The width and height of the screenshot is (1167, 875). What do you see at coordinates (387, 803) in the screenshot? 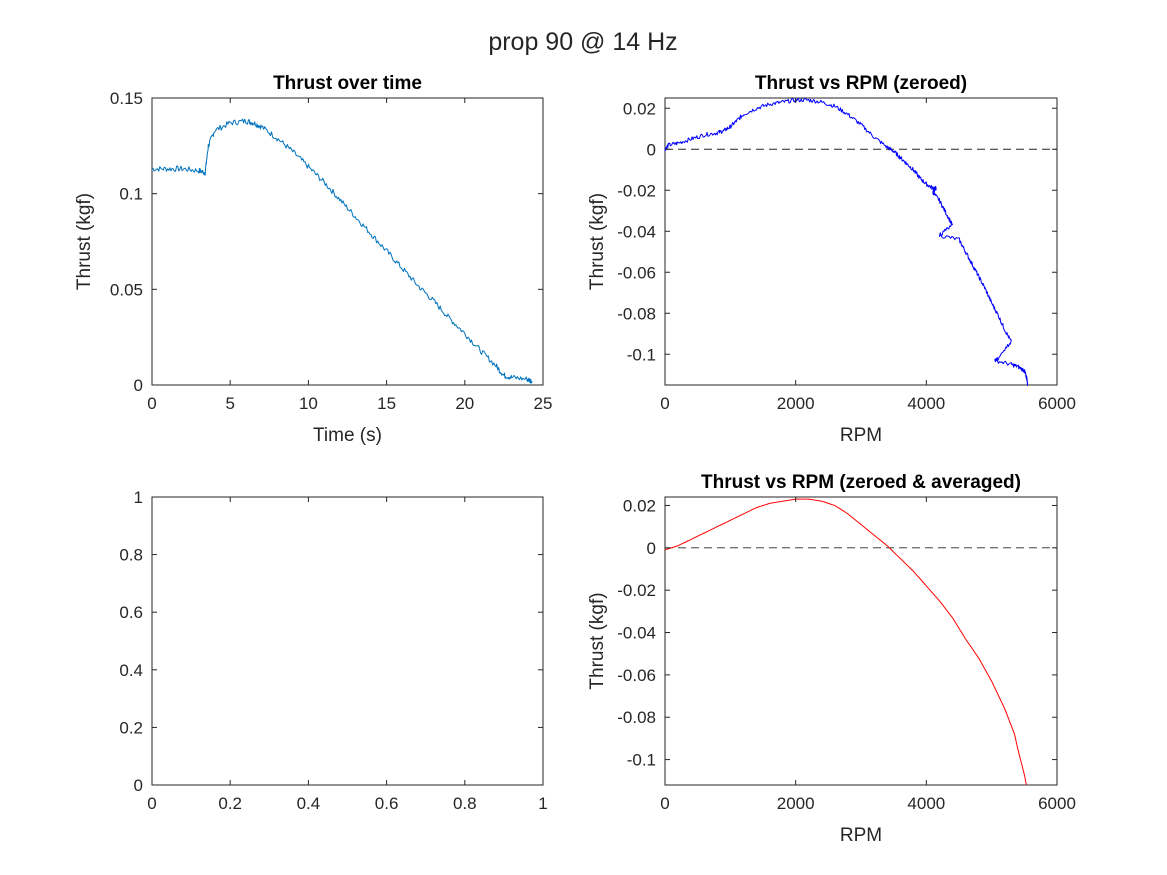
I see `x-tick-label: 0.6` at bounding box center [387, 803].